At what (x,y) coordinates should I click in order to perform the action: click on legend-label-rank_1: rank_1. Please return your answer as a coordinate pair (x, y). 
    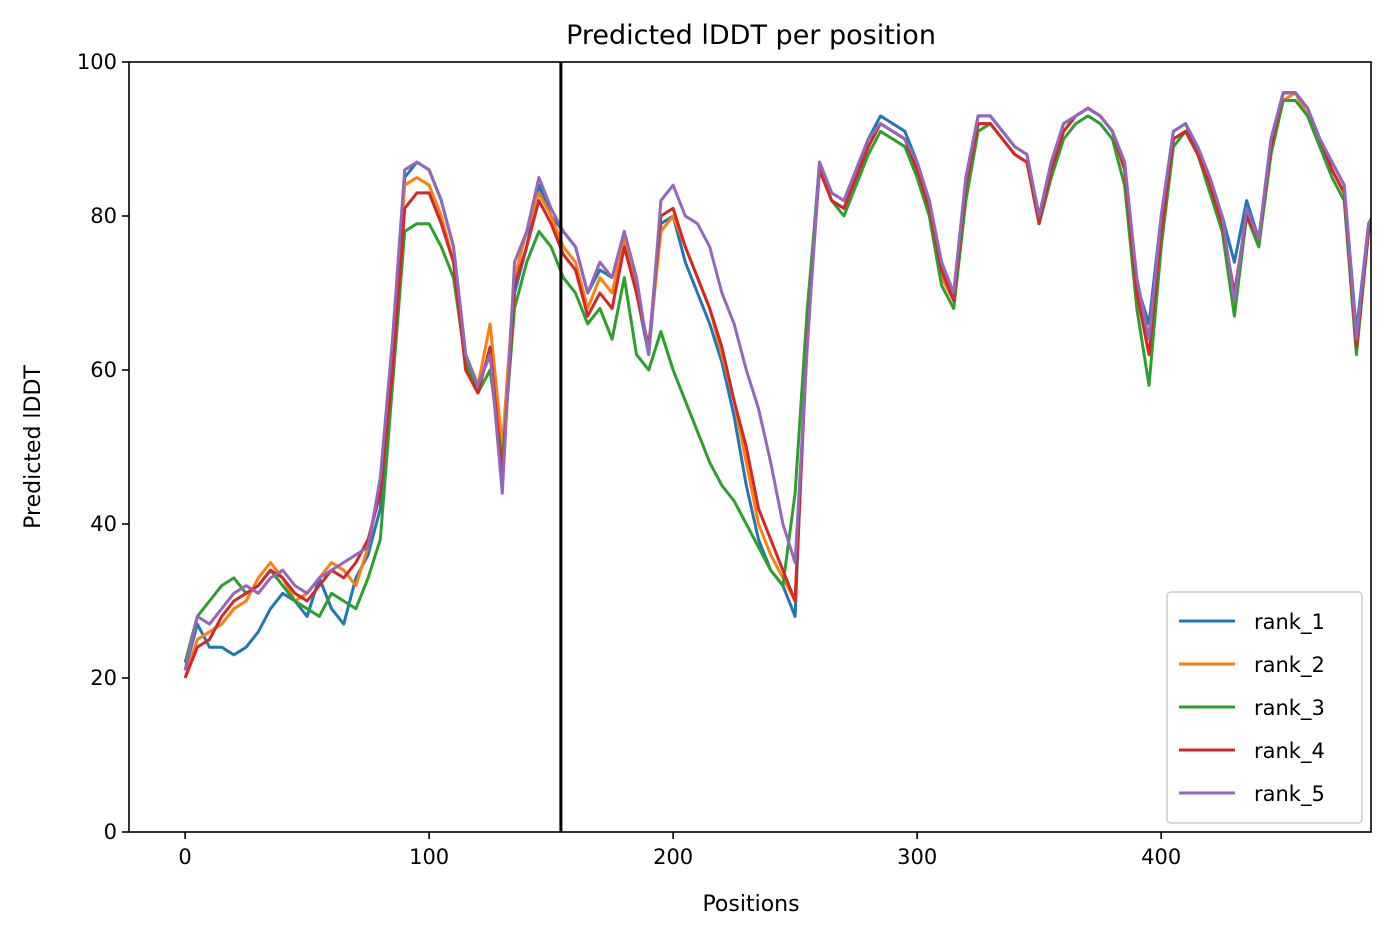
    Looking at the image, I should click on (1289, 622).